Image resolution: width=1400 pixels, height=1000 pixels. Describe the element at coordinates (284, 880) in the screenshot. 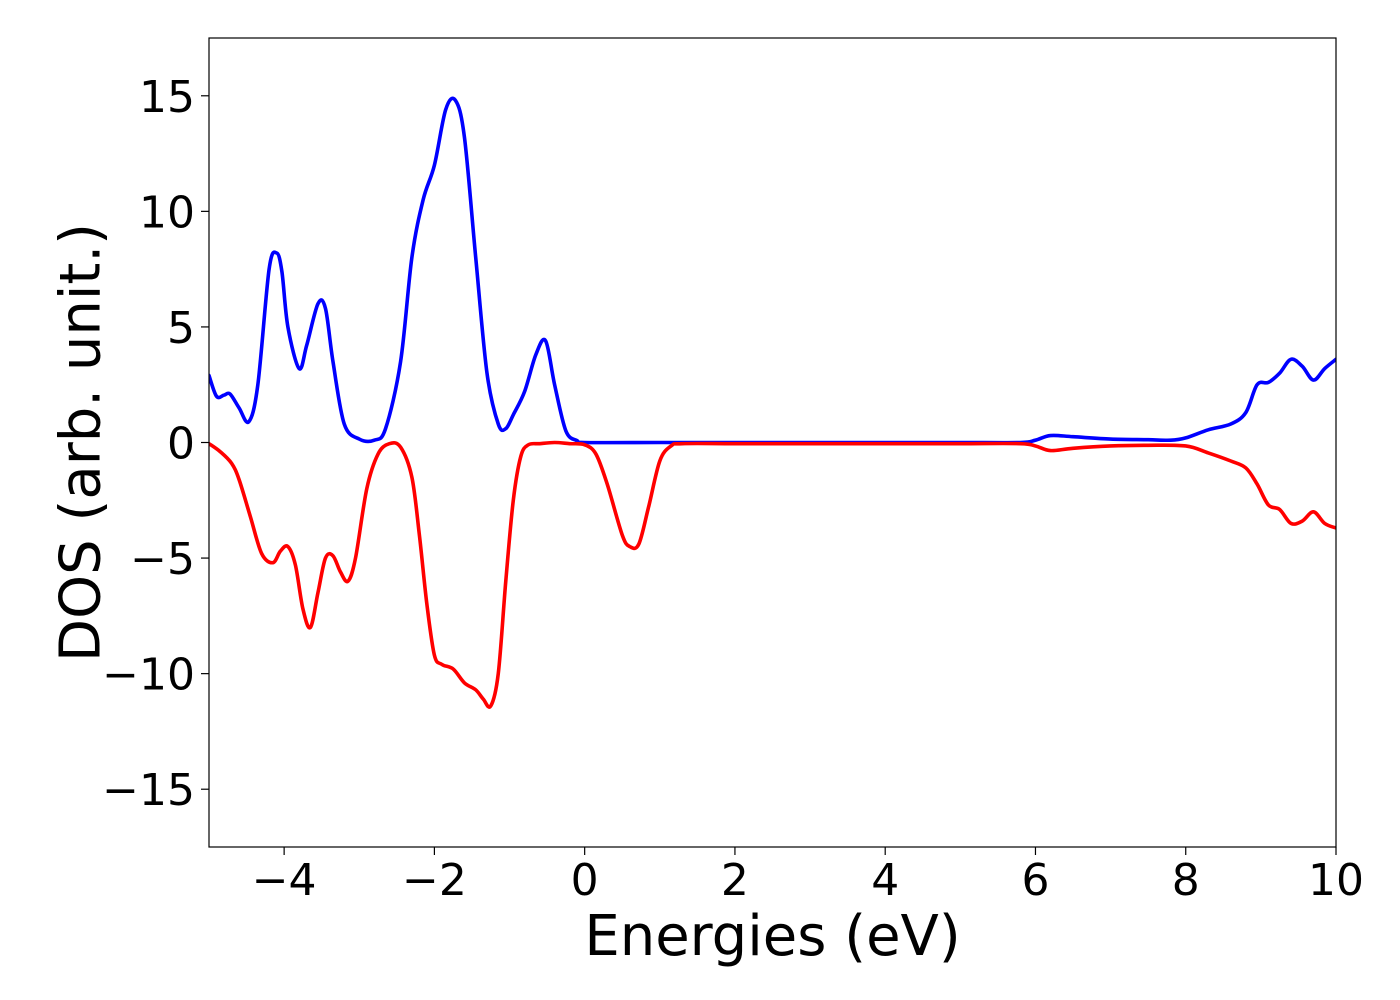

I see `x-tick-label: −4` at that location.